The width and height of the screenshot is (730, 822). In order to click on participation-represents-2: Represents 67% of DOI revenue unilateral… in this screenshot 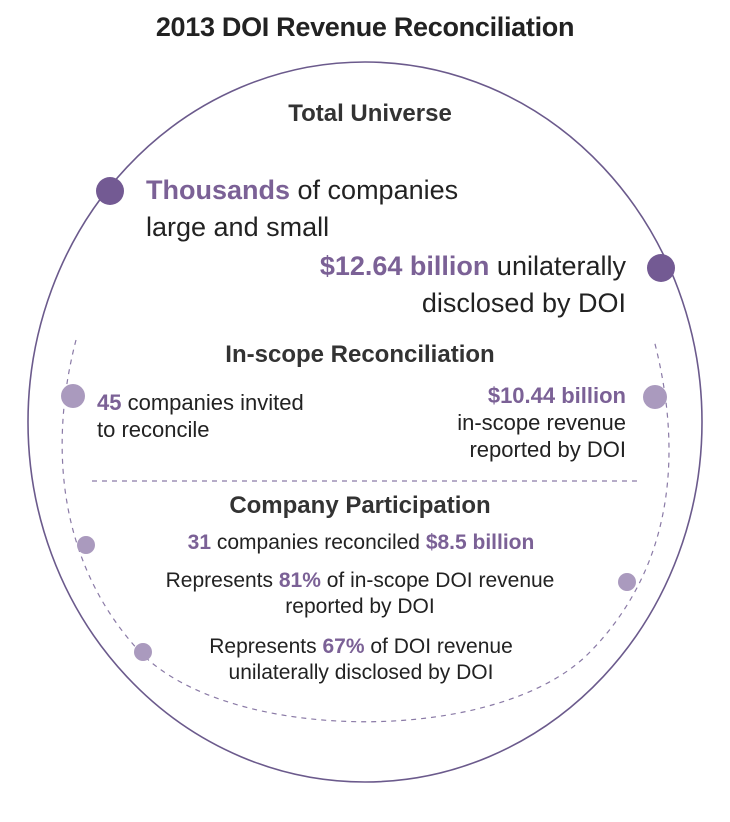, I will do `click(361, 660)`.